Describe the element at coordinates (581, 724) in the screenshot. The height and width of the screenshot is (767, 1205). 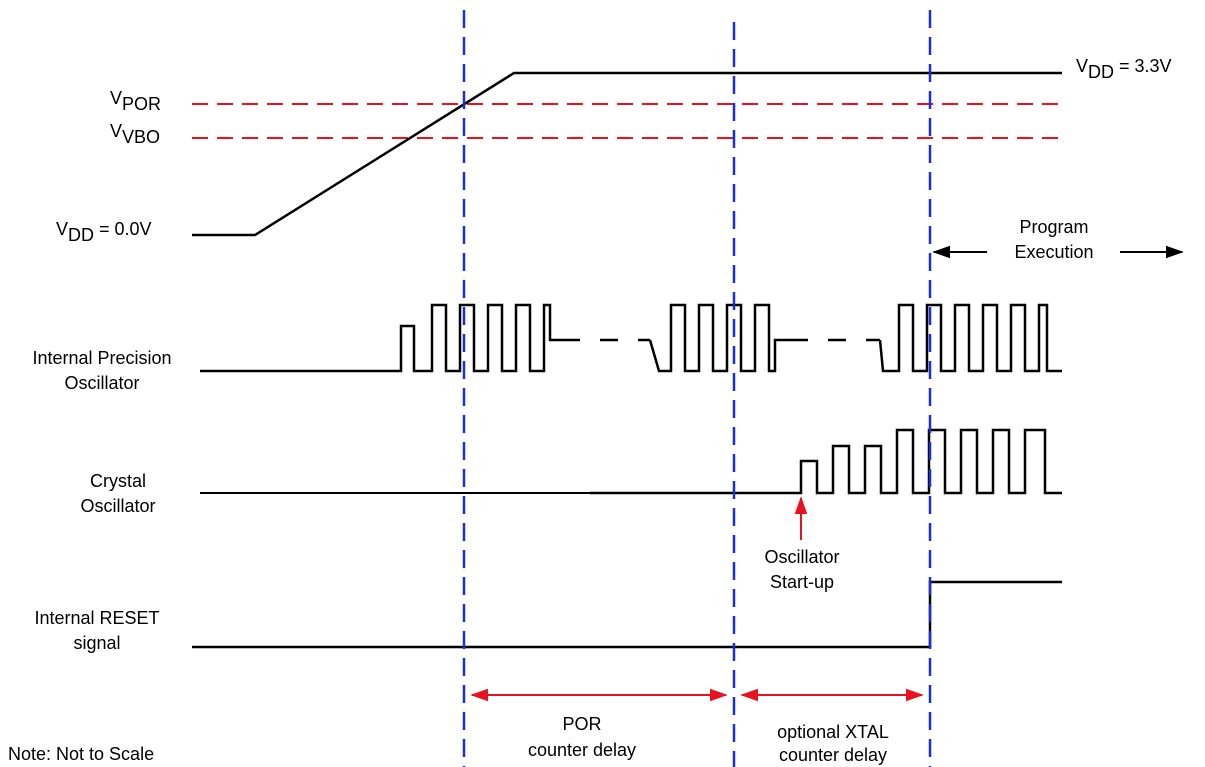
I see `por-delay-label-line1: POR` at that location.